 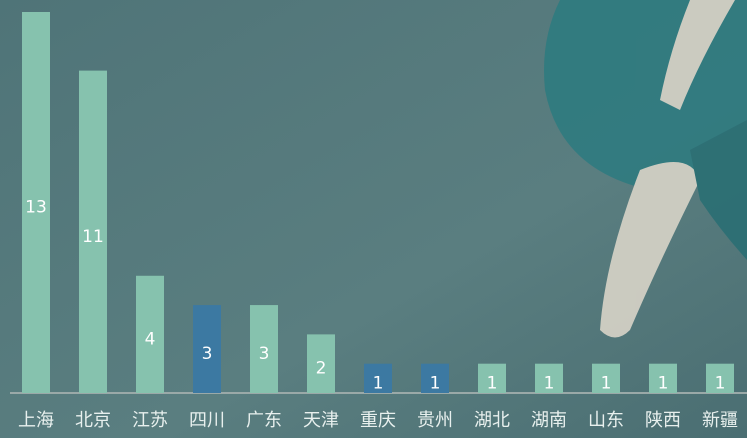 What do you see at coordinates (93, 420) in the screenshot?
I see `x-tick-label: 北京` at bounding box center [93, 420].